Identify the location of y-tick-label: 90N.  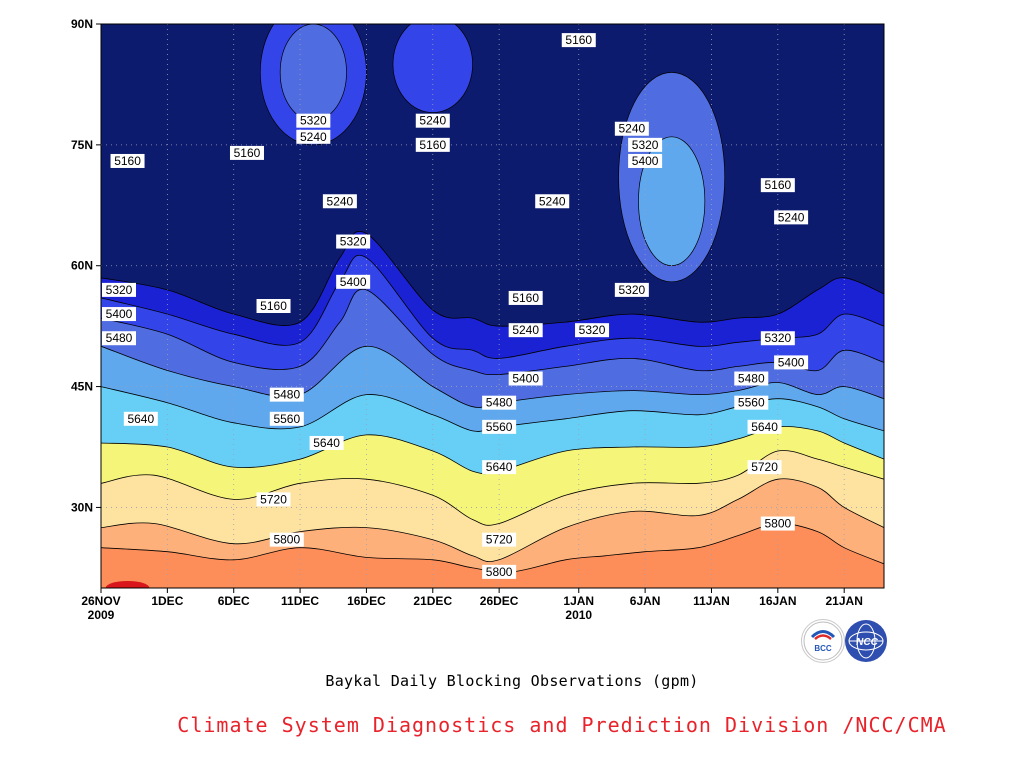
(82, 24).